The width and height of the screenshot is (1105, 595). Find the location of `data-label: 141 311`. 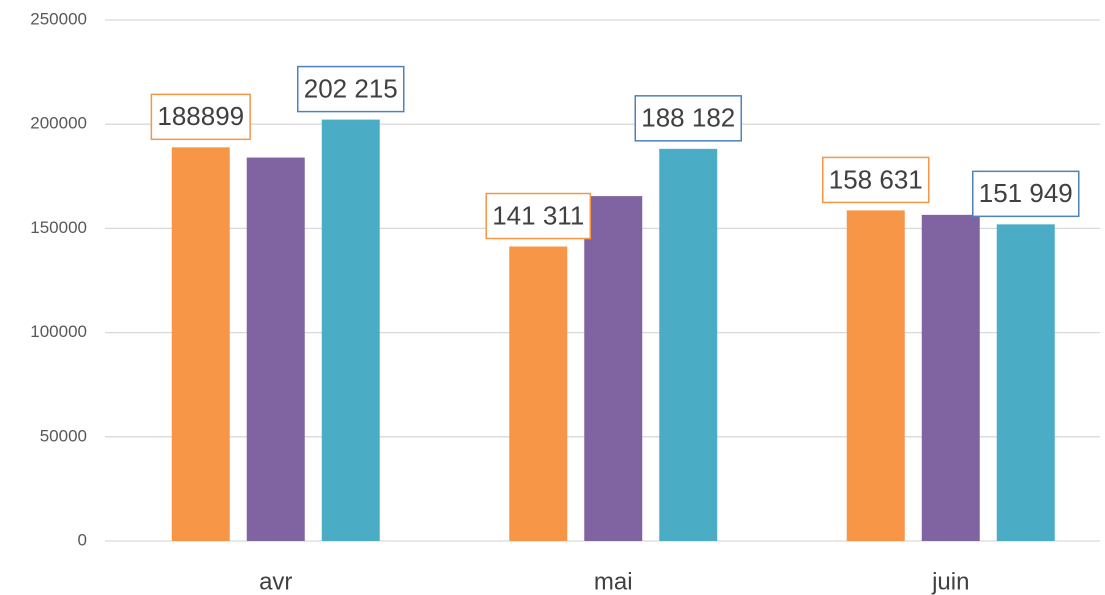

data-label: 141 311 is located at coordinates (538, 215).